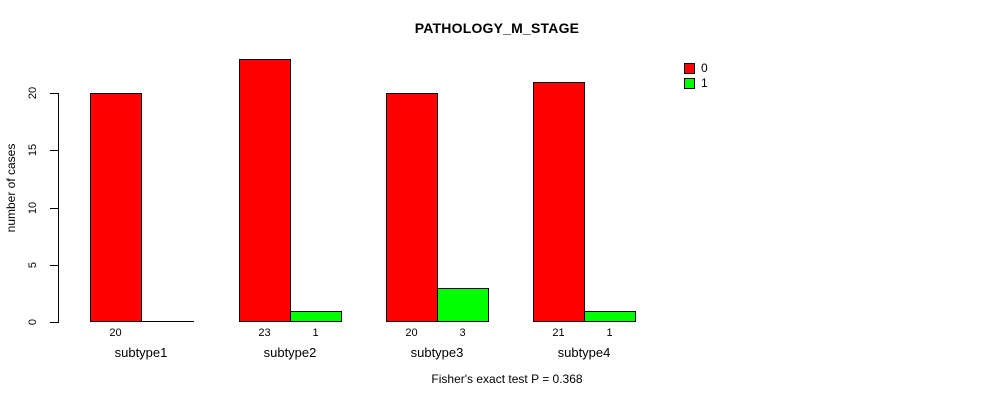 The height and width of the screenshot is (400, 990). Describe the element at coordinates (584, 352) in the screenshot. I see `x-category-label: subtype4` at that location.